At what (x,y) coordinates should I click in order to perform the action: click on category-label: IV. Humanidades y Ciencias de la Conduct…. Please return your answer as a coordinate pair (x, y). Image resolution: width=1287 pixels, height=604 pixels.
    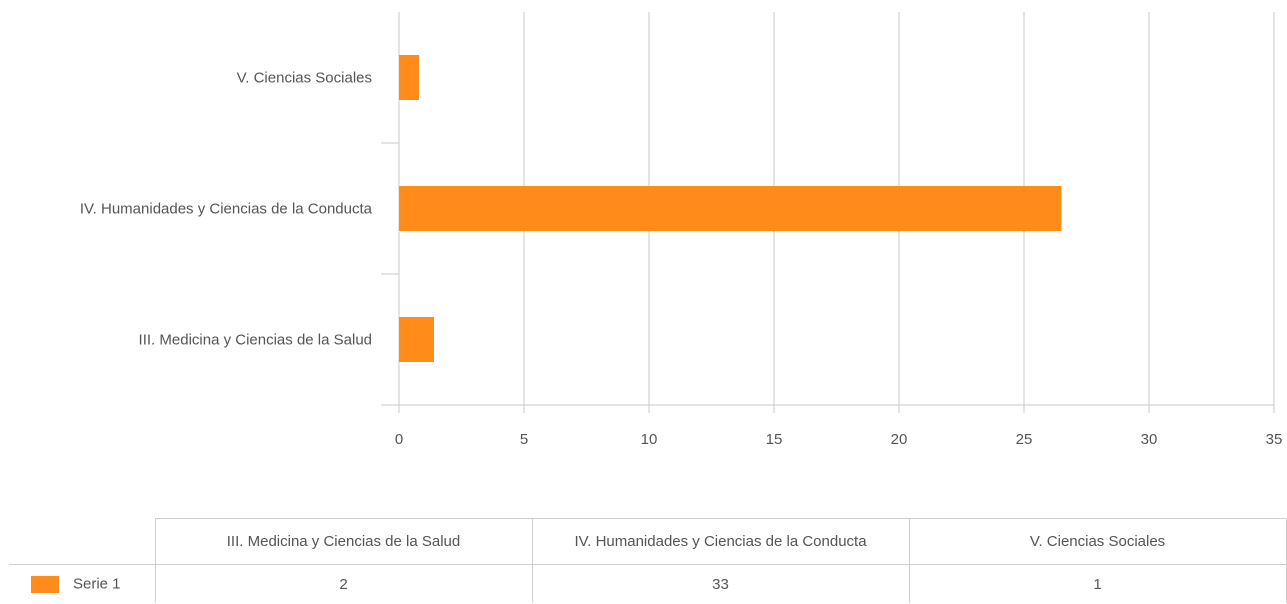
    Looking at the image, I should click on (226, 209).